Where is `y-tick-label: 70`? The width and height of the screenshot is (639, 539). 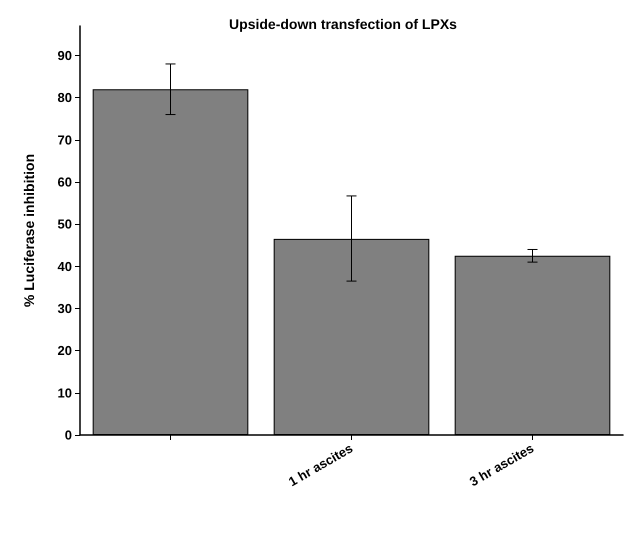 y-tick-label: 70 is located at coordinates (65, 140).